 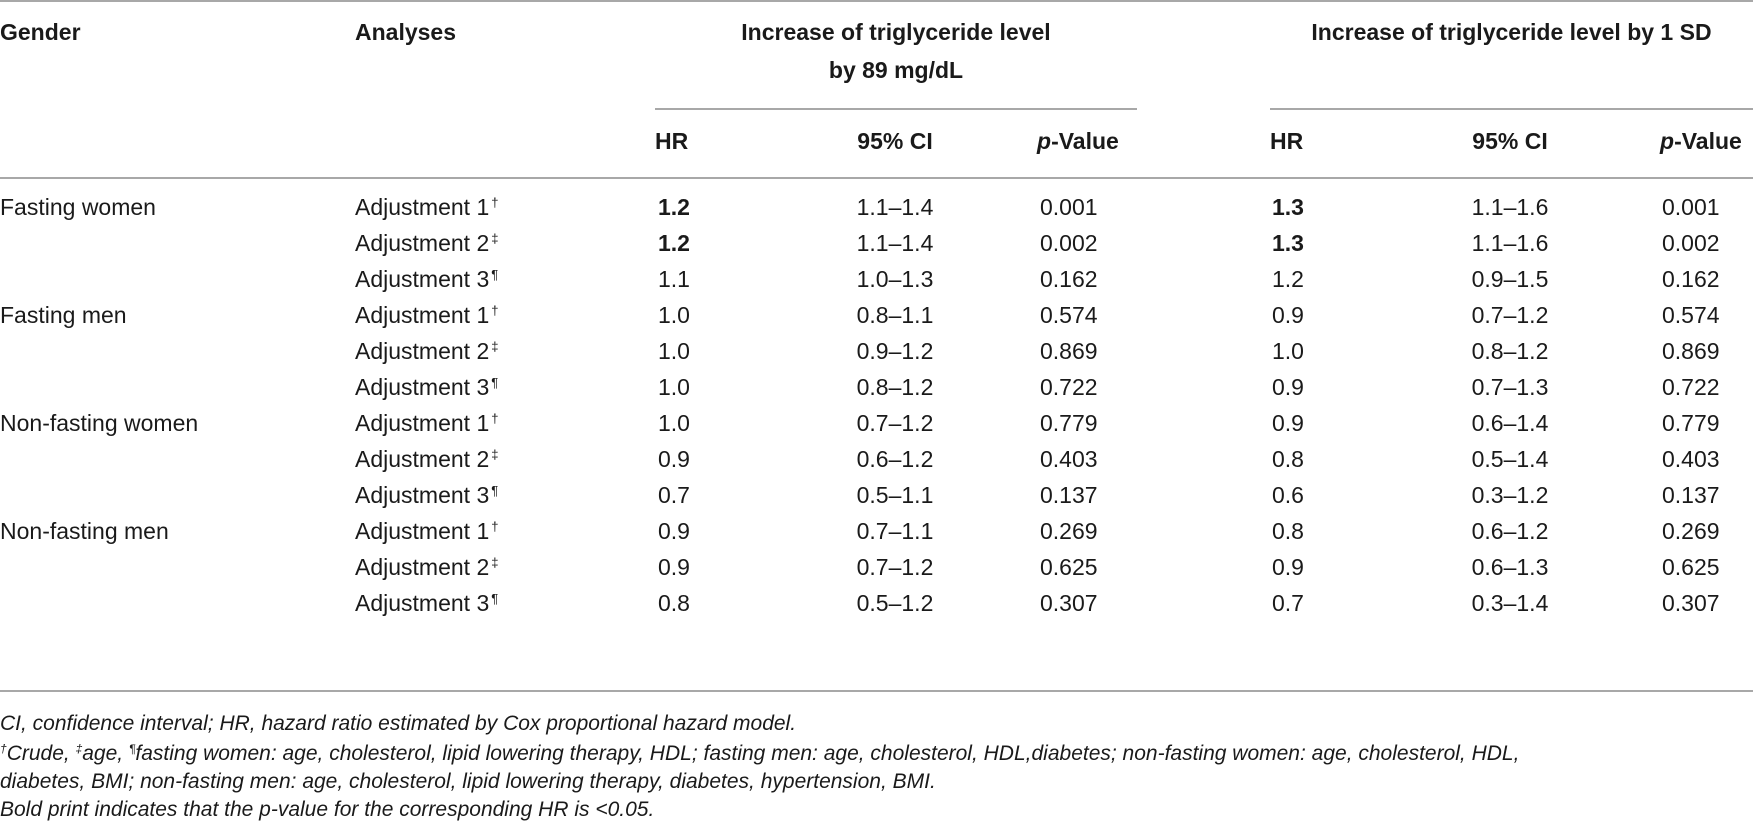 What do you see at coordinates (132, 749) in the screenshot?
I see `pilcrow-mark: ¶` at bounding box center [132, 749].